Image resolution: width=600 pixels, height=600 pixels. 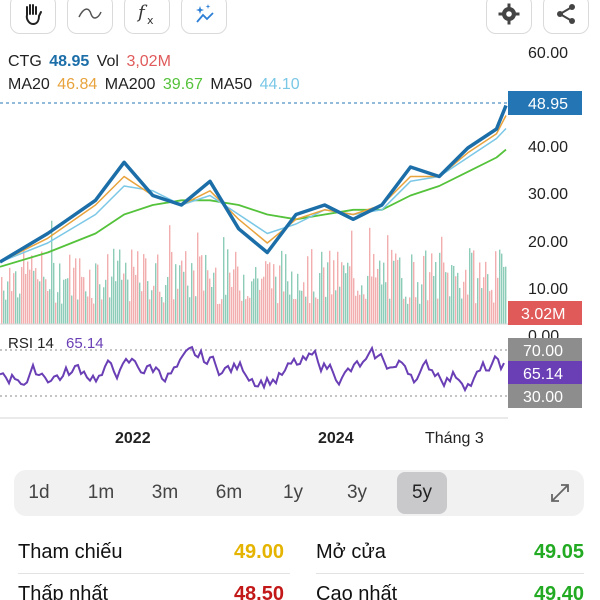 What do you see at coordinates (204, 17) in the screenshot?
I see `magic-wand-icon` at bounding box center [204, 17].